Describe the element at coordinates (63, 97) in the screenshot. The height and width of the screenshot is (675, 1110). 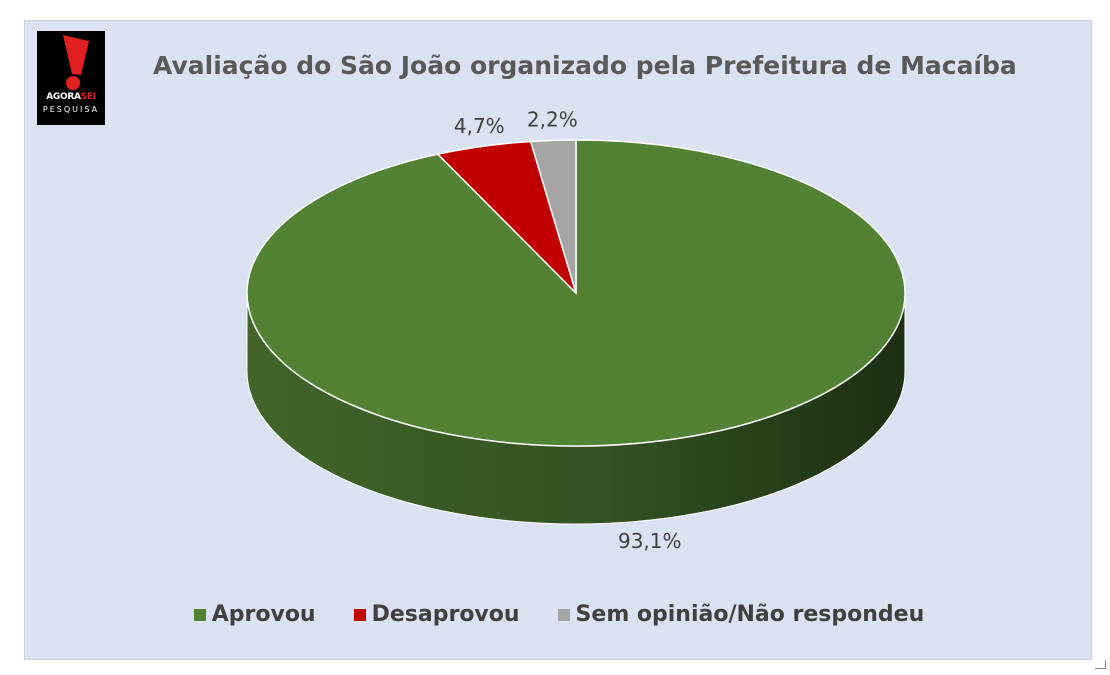
I see `logo-text-agora: AGORA` at that location.